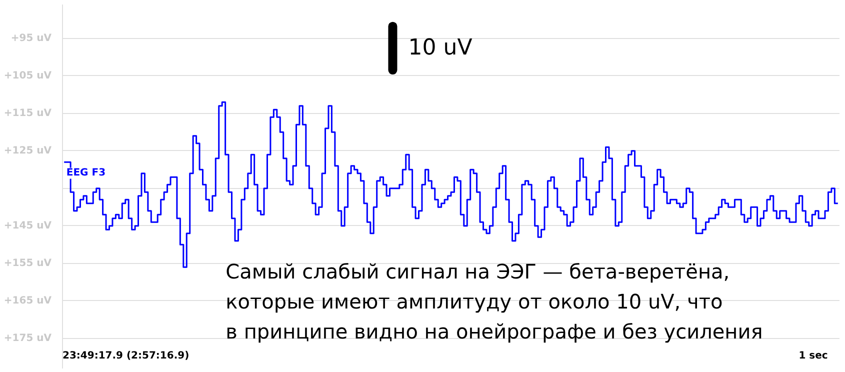 This screenshot has width=845, height=372. Describe the element at coordinates (813, 356) in the screenshot. I see `annotation: 1 sec` at that location.